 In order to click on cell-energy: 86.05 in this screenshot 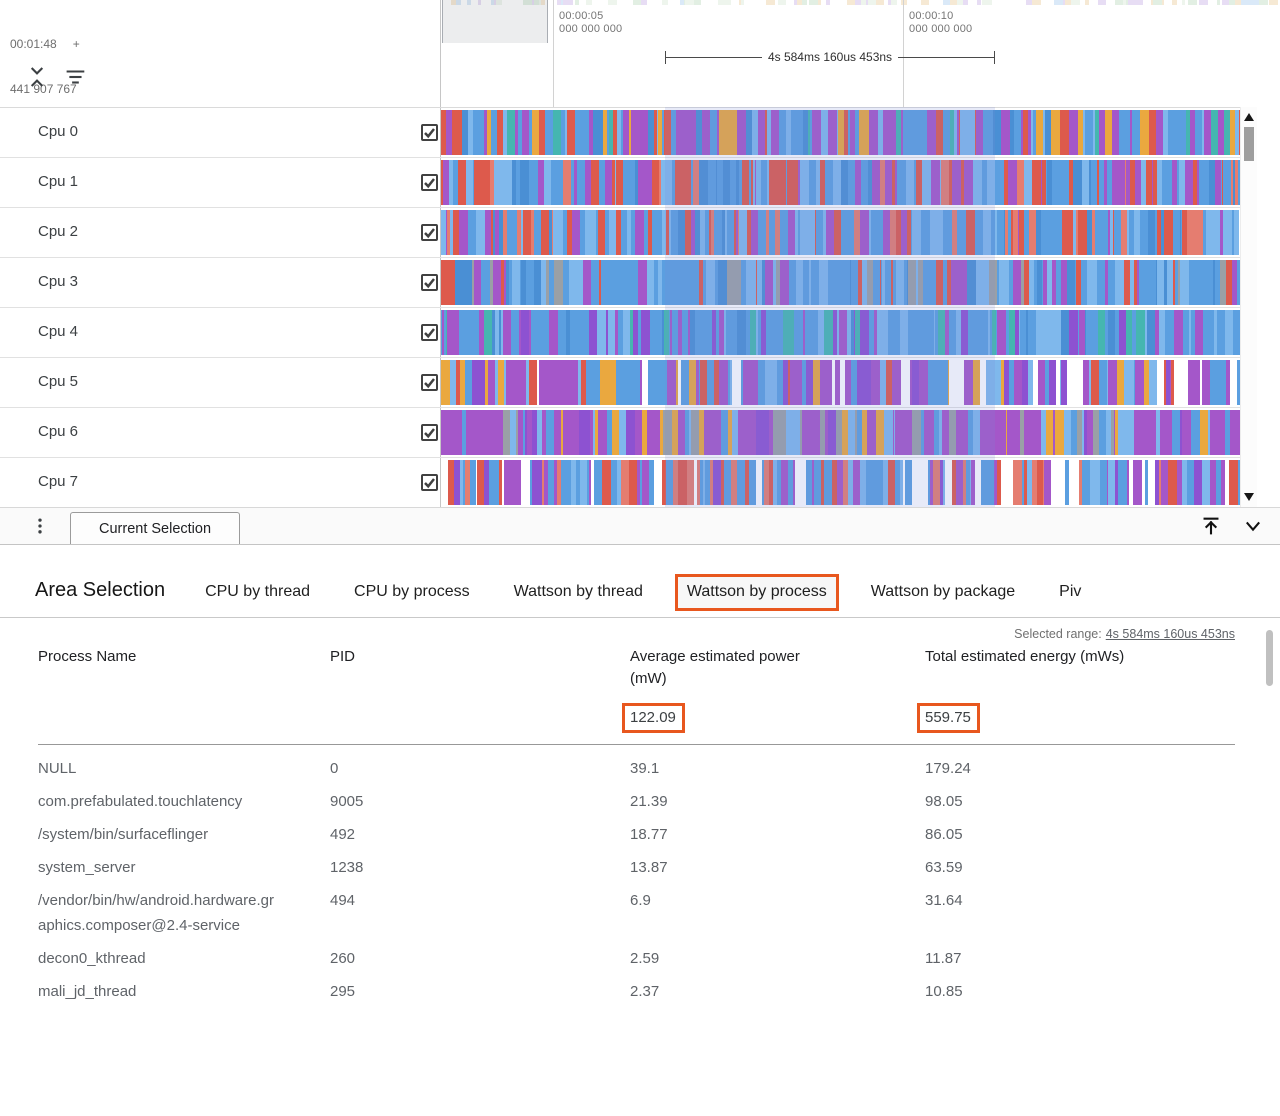, I will do `click(944, 834)`.